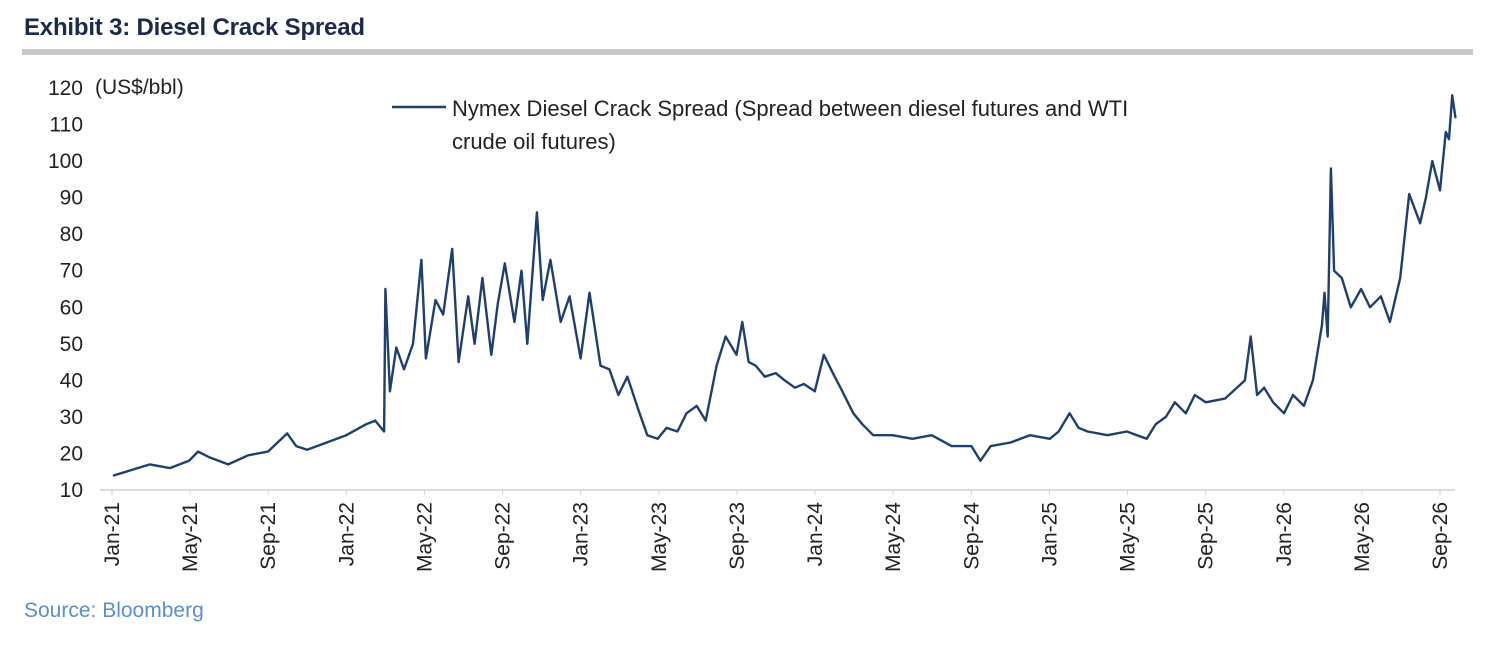 This screenshot has width=1492, height=650. I want to click on x-tick-label: Sep-26, so click(1440, 536).